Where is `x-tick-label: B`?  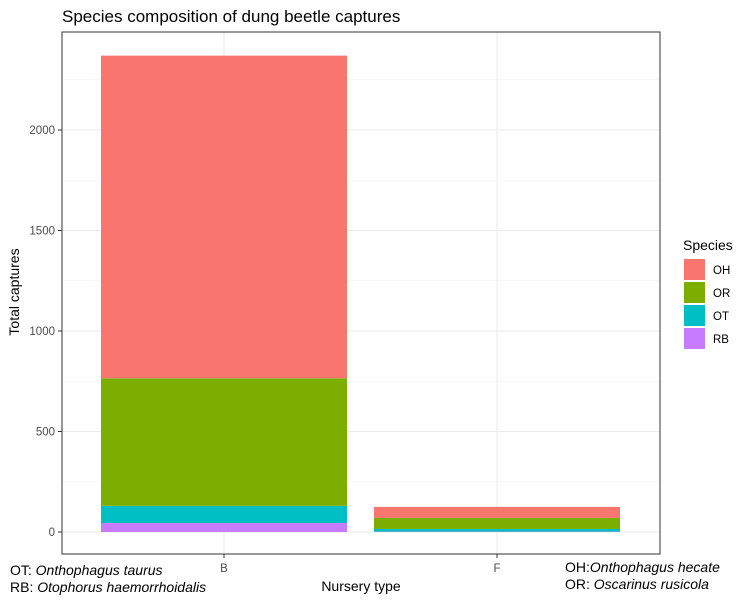
x-tick-label: B is located at coordinates (224, 569).